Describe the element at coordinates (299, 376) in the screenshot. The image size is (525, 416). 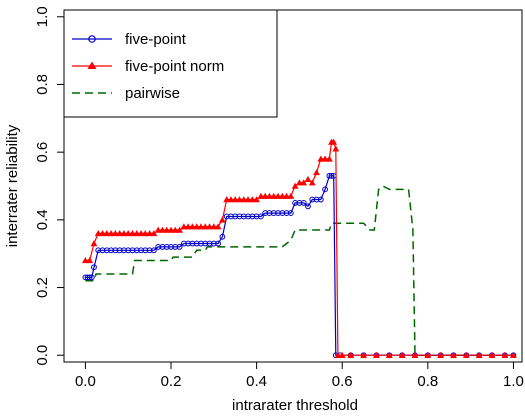
I see `x-axis: 0.0 0.2 0.4 0.6 0.8 1.0` at that location.